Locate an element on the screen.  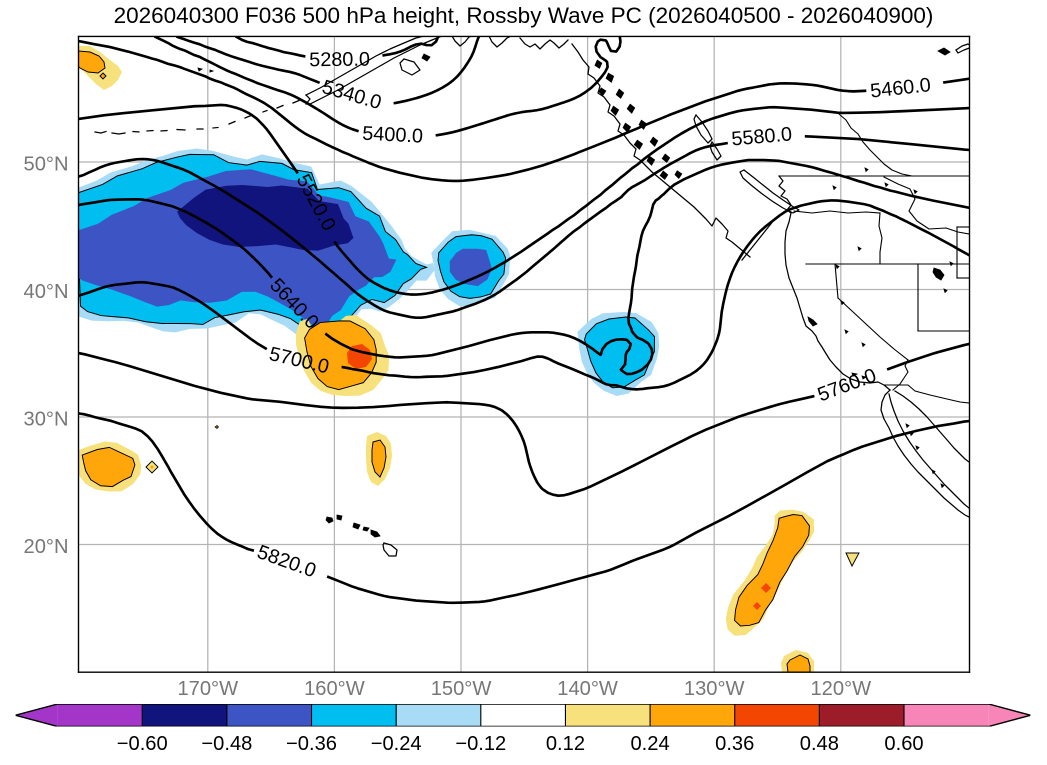
svg-text: 0.24 is located at coordinates (649, 744).